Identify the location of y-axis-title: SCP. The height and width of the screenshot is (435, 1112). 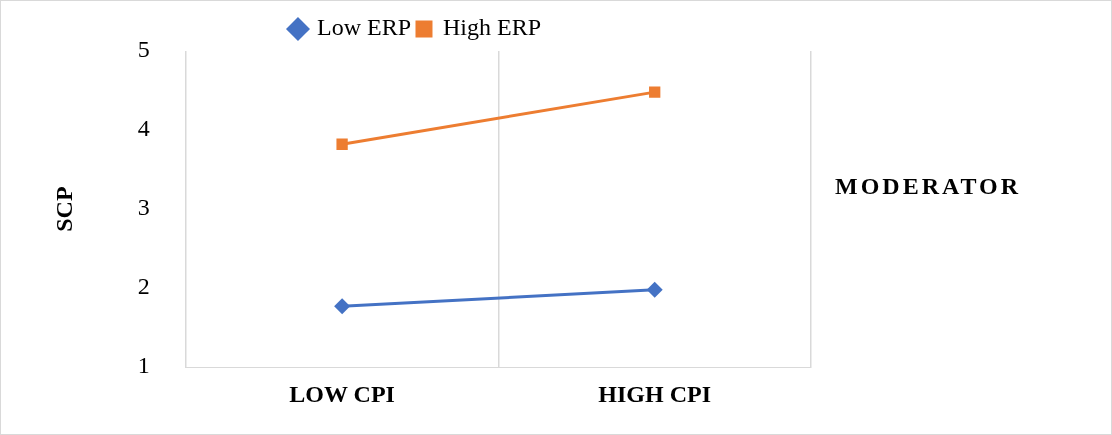
(63, 209).